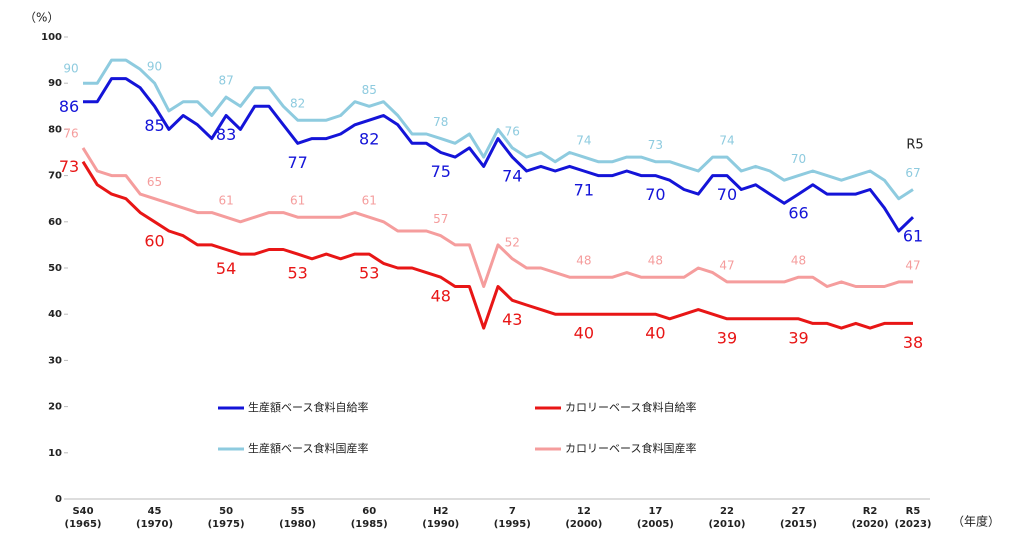 This screenshot has width=1024, height=550. What do you see at coordinates (512, 518) in the screenshot?
I see `x-tick-label: 7 (1995)` at bounding box center [512, 518].